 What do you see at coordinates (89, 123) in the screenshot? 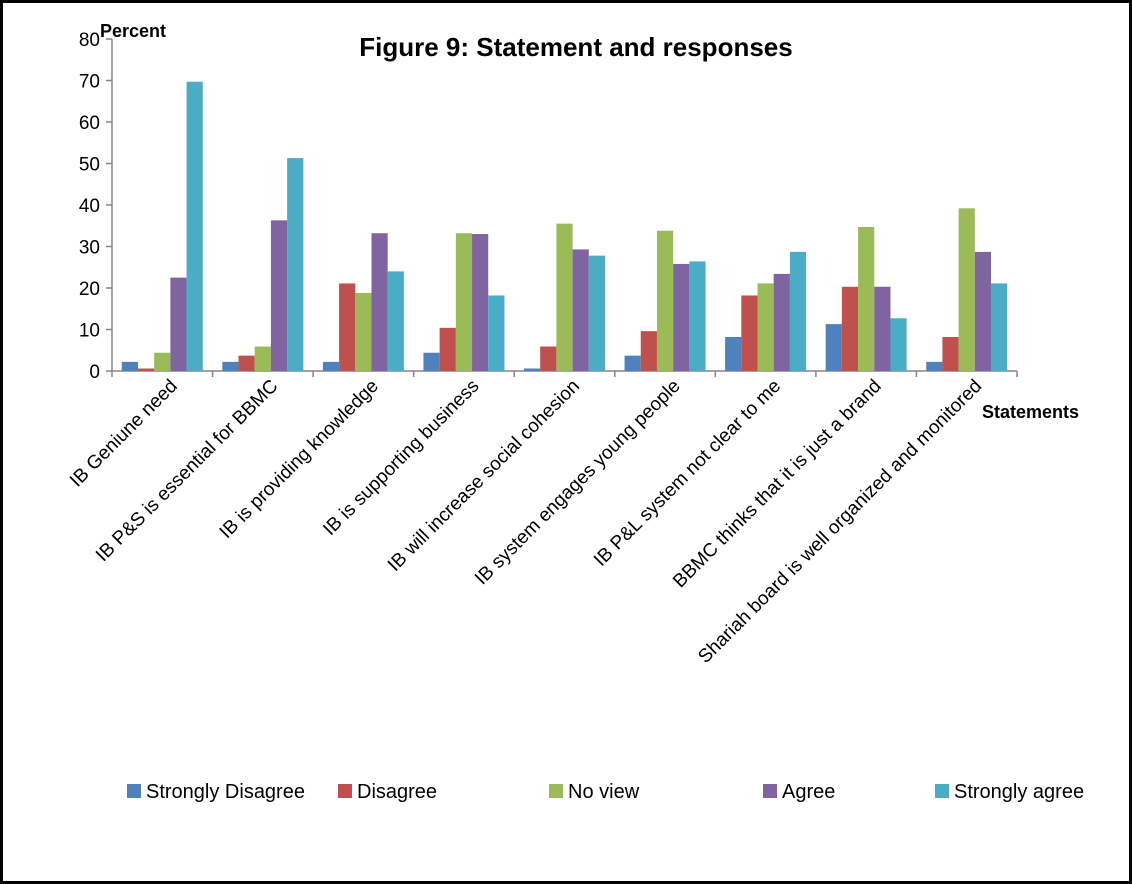
I see `y-tick-label: 60` at bounding box center [89, 123].